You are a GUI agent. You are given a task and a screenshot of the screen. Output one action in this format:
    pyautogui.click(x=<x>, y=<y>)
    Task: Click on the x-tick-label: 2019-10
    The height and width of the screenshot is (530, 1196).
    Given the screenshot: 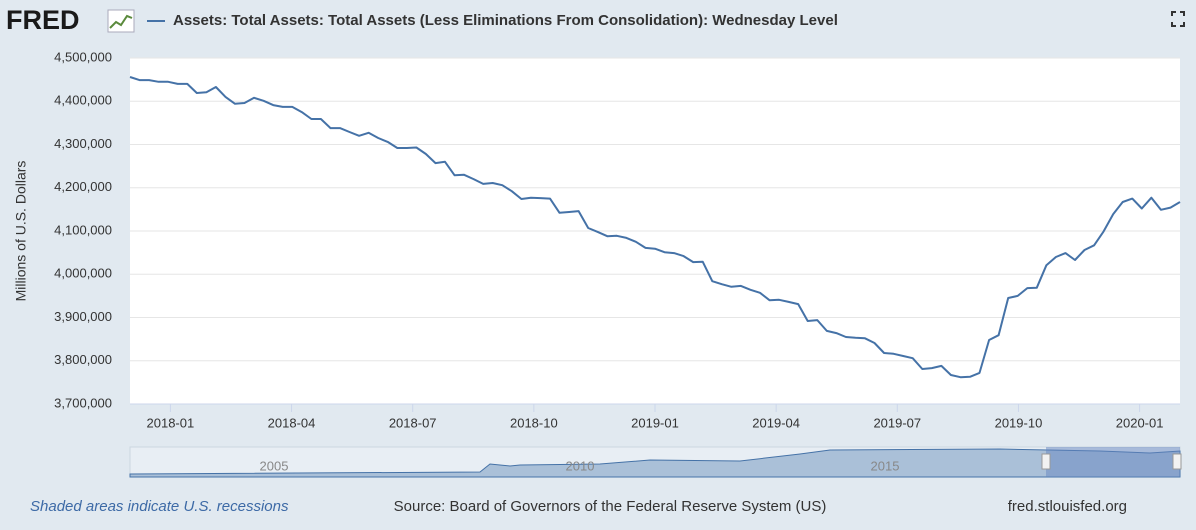 What is the action you would take?
    pyautogui.click(x=1019, y=422)
    